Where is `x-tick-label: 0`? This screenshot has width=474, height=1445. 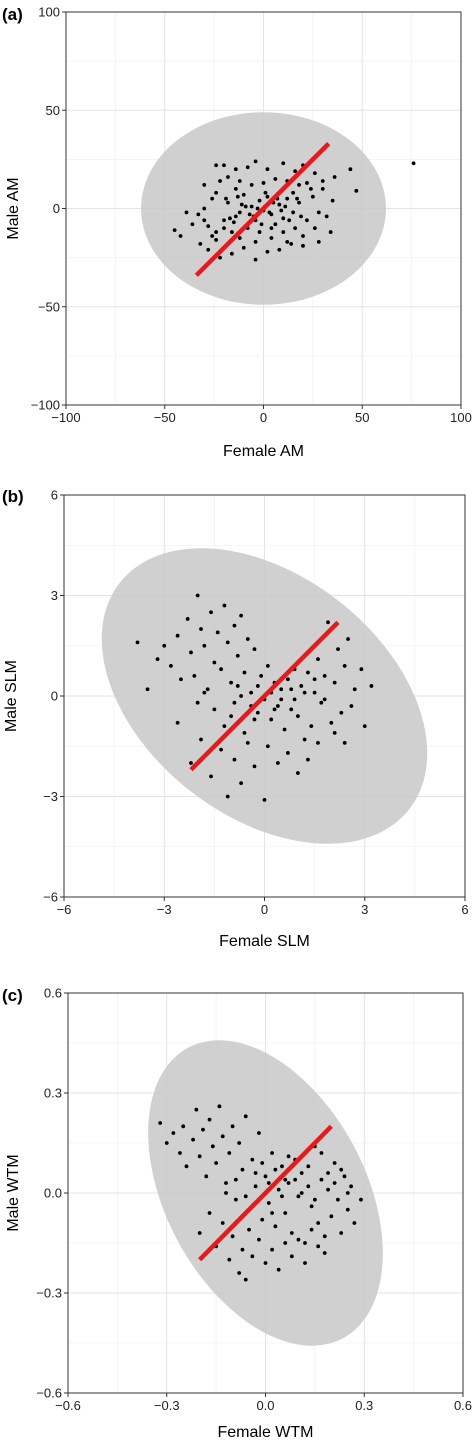
x-tick-label: 0 is located at coordinates (264, 909).